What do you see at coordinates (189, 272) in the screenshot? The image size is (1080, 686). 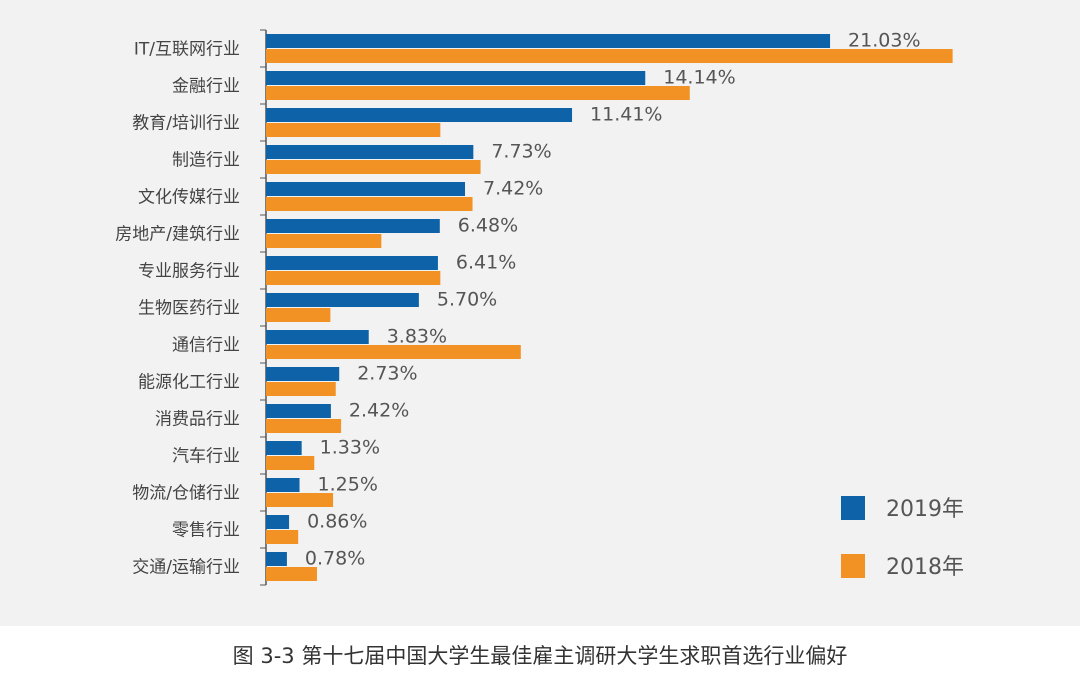 I see `category-label: 专业服务行业` at bounding box center [189, 272].